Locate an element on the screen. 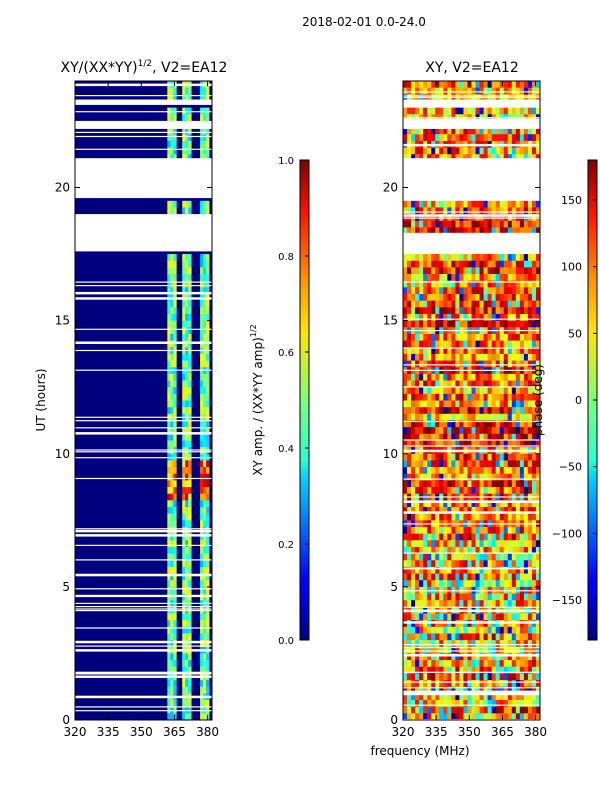 This screenshot has height=800, width=600. phase-flag-line is located at coordinates (471, 645).